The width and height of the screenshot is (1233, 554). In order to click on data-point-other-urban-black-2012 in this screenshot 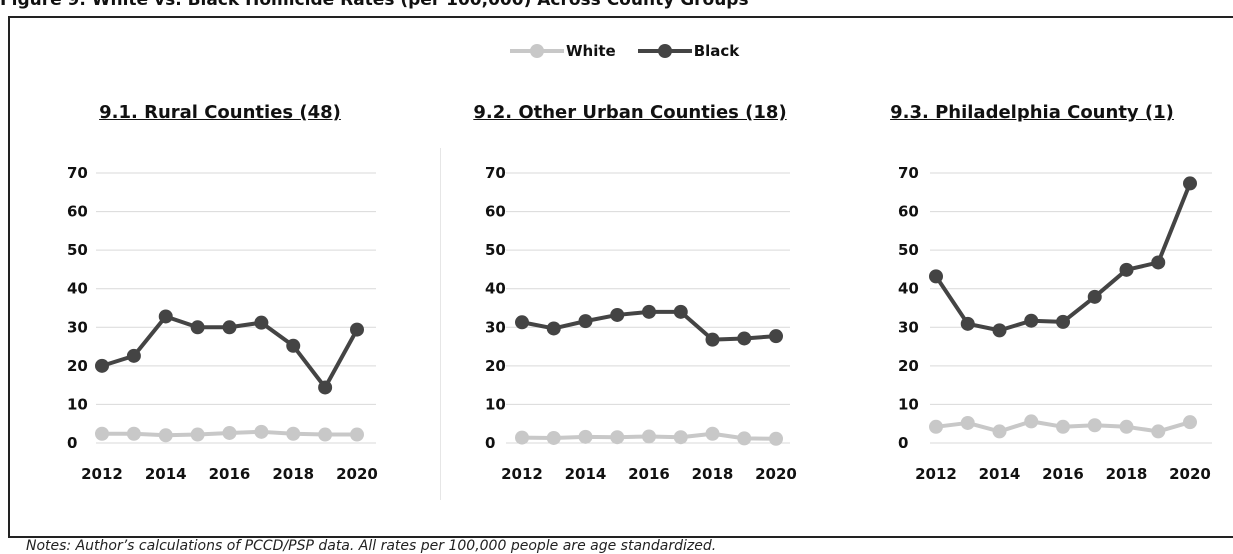, I will do `click(522, 322)`.